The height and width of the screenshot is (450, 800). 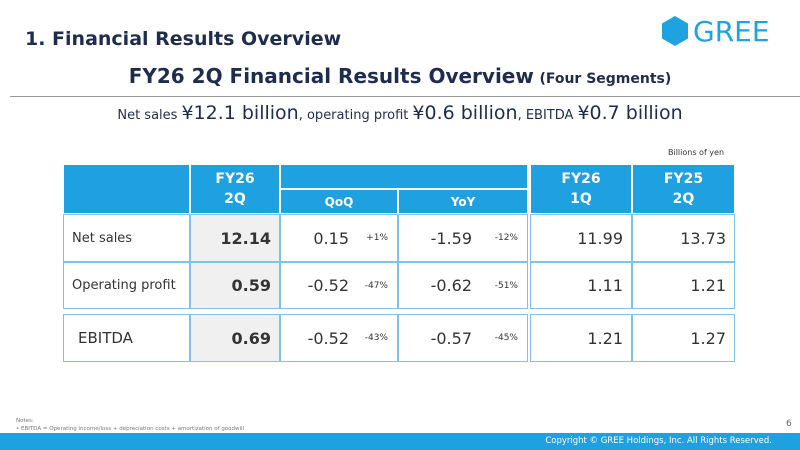 I want to click on value: 1.27, so click(x=708, y=338).